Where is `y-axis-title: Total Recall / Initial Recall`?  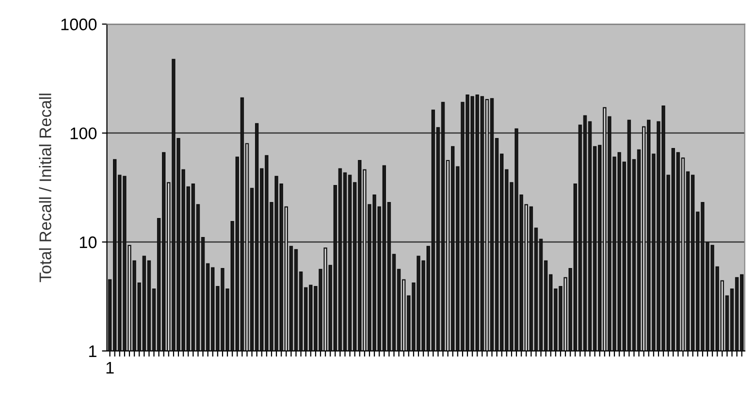 y-axis-title: Total Recall / Initial Recall is located at coordinates (45, 188).